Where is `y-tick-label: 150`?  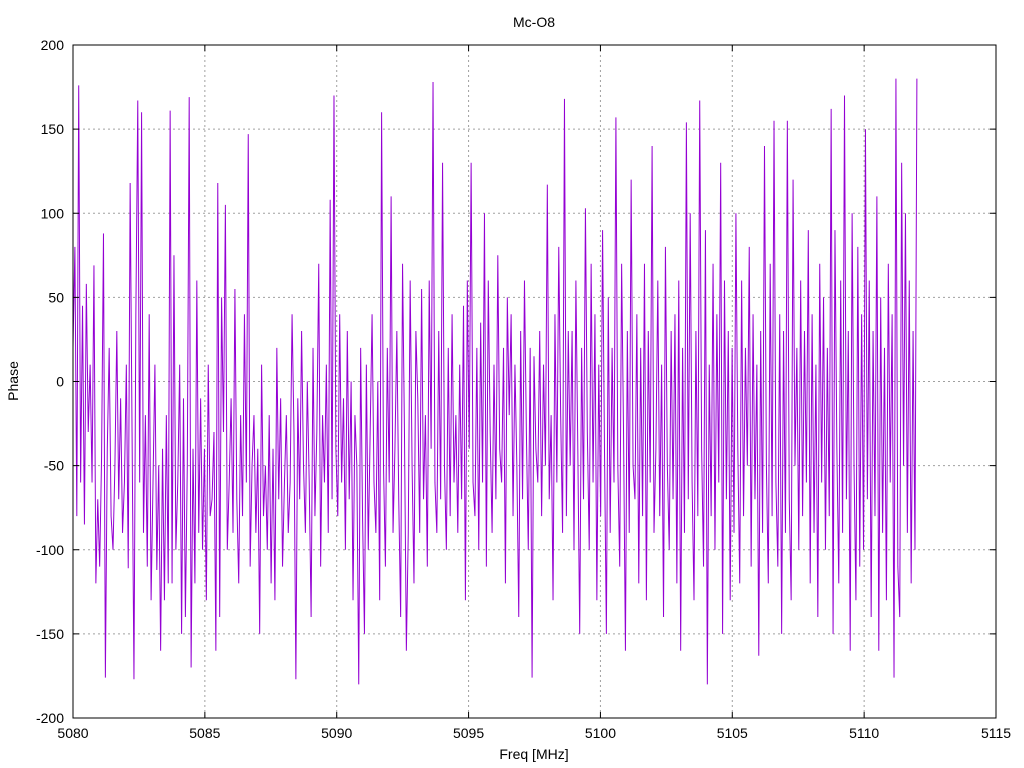 y-tick-label: 150 is located at coordinates (53, 129).